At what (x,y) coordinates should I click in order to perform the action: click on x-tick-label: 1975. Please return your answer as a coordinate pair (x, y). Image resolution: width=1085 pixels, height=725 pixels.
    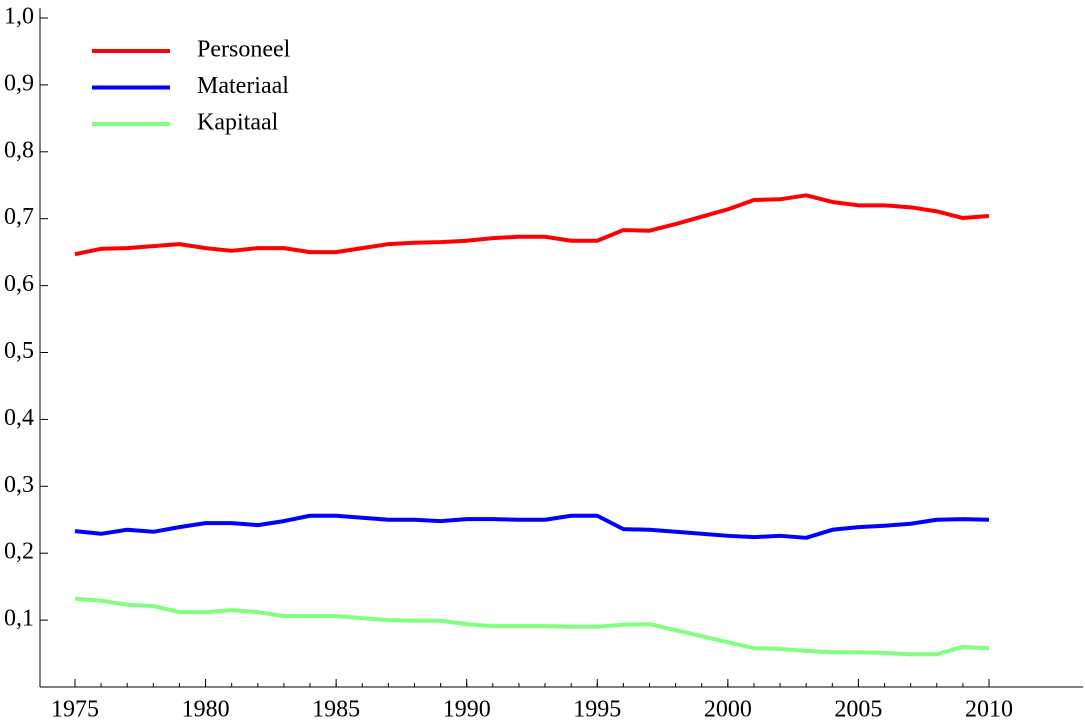
    Looking at the image, I should click on (75, 710).